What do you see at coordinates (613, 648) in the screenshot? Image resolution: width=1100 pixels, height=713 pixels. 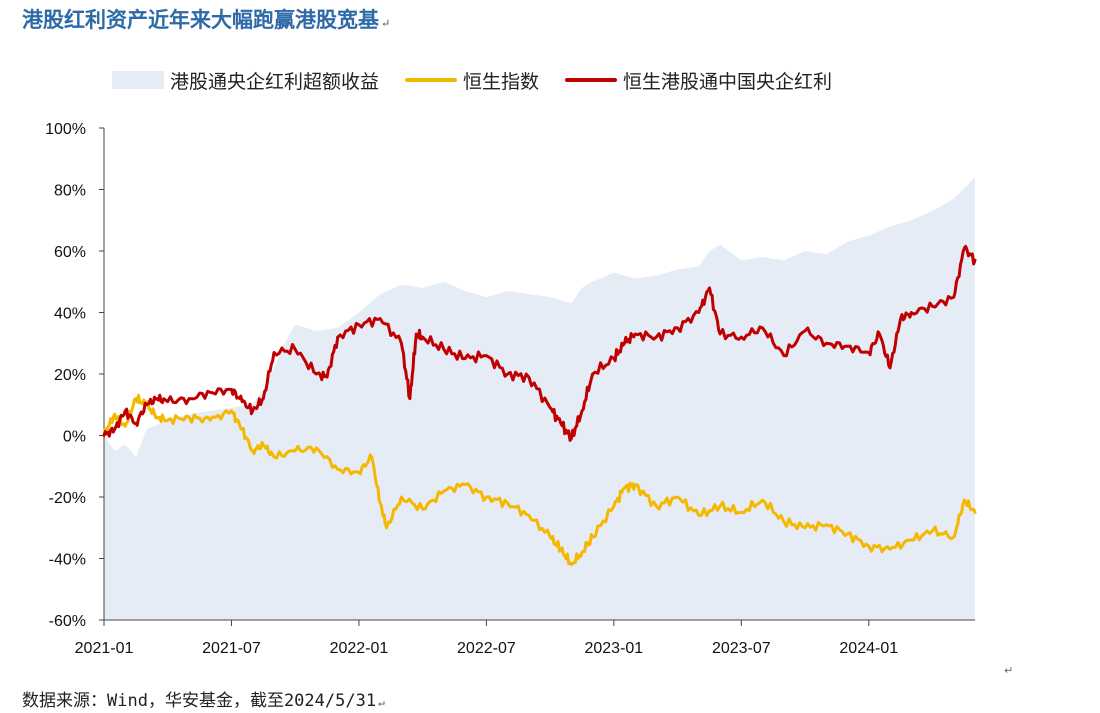 I see `x-tick-label: 2023-01` at bounding box center [613, 648].